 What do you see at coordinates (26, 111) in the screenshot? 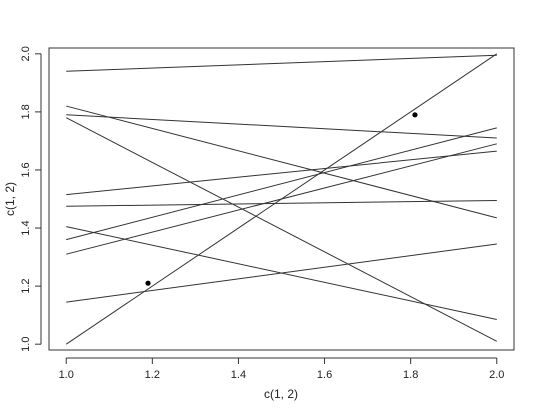
I see `y-tick-label: 1.8` at bounding box center [26, 111].